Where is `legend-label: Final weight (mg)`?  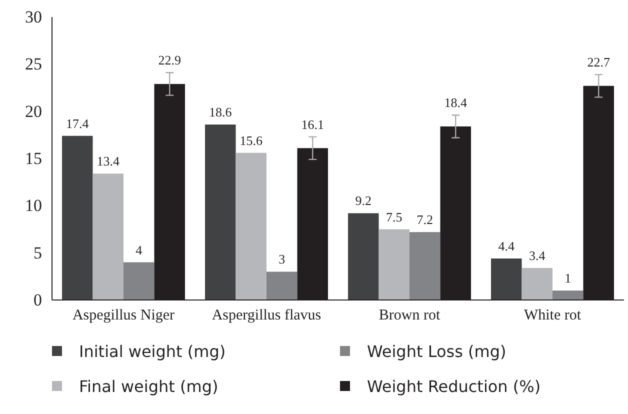 legend-label: Final weight (mg) is located at coordinates (148, 386).